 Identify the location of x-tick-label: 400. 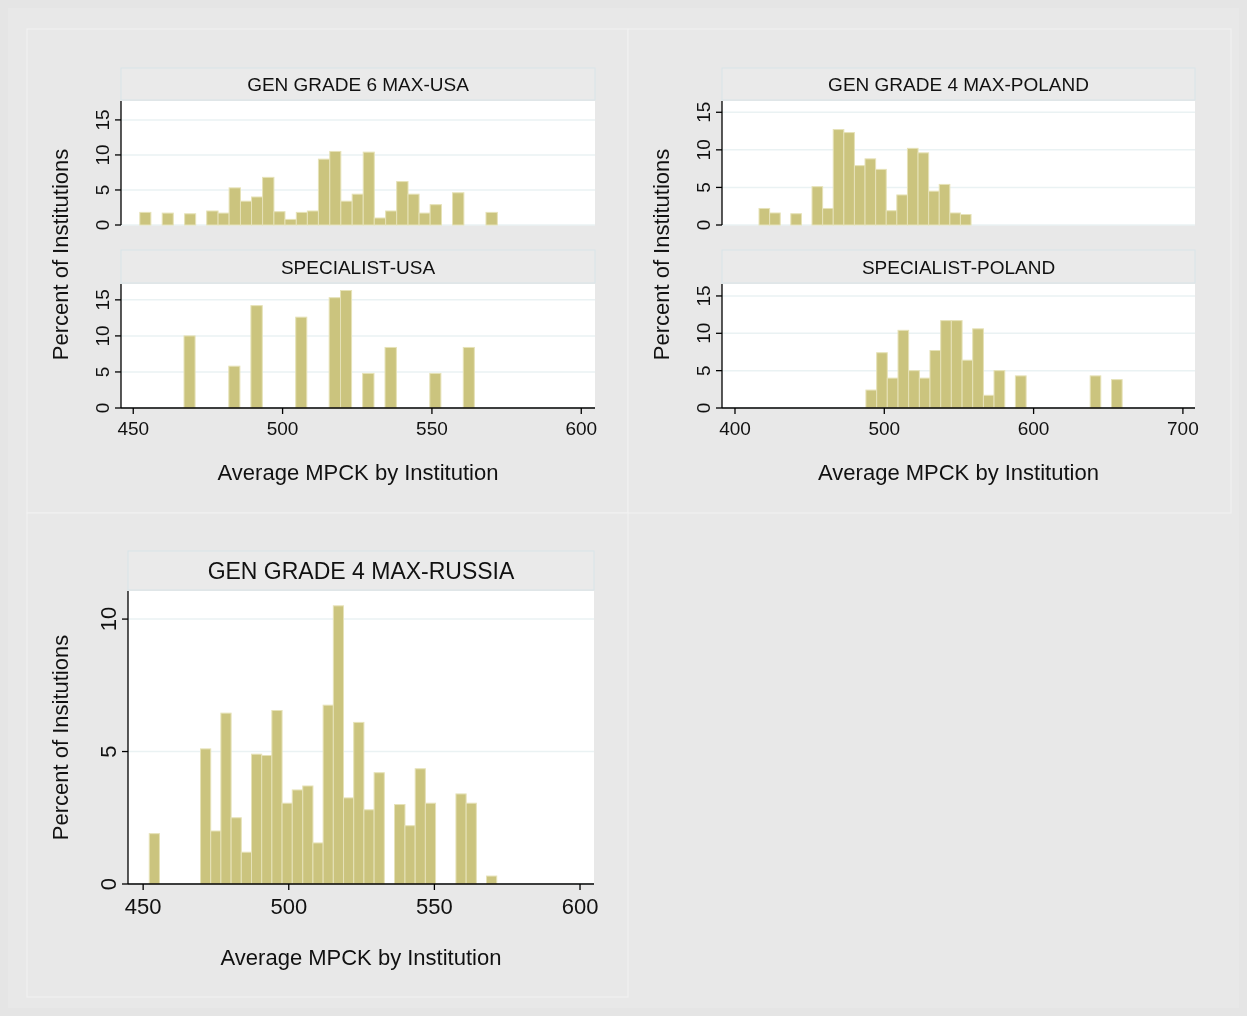
(735, 428).